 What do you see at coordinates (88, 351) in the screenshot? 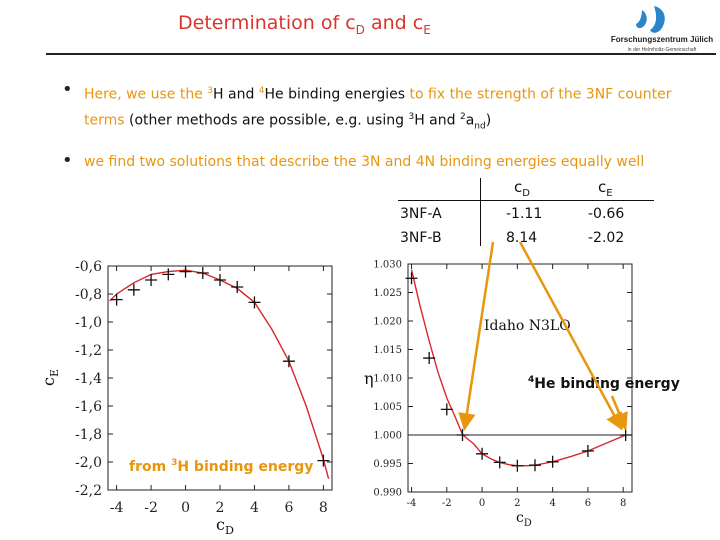
I see `y-tick-label: -1,2` at bounding box center [88, 351].